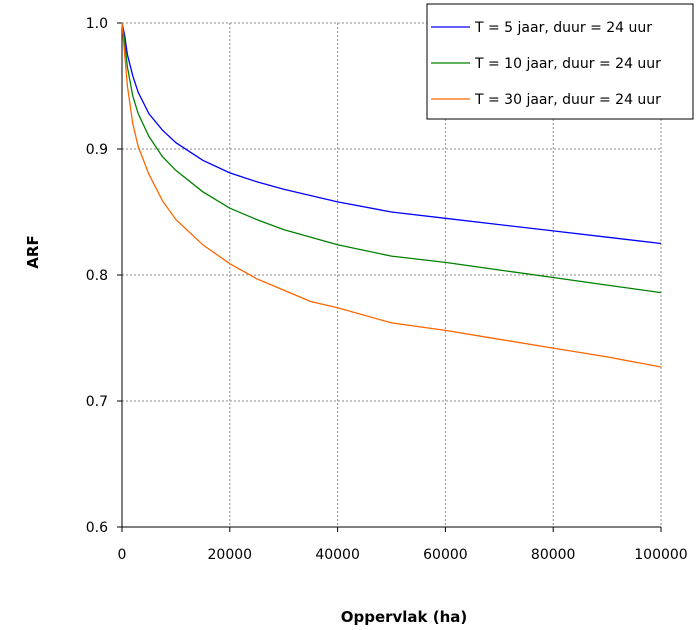 The height and width of the screenshot is (630, 696). I want to click on legend-label-3: T = 30 jaar, duur = 24 uur, so click(567, 100).